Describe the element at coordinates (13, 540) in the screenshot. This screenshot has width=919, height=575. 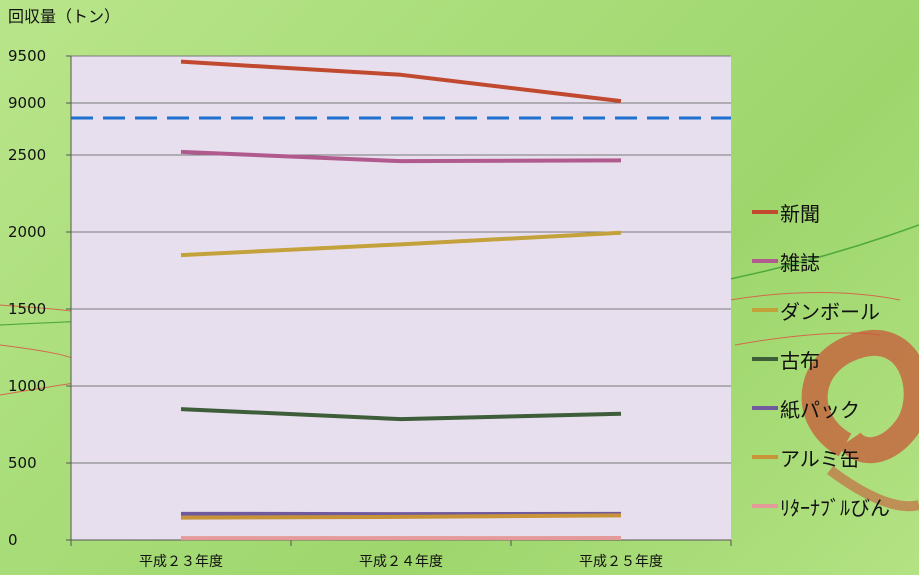
I see `y-tick-label: 0` at that location.